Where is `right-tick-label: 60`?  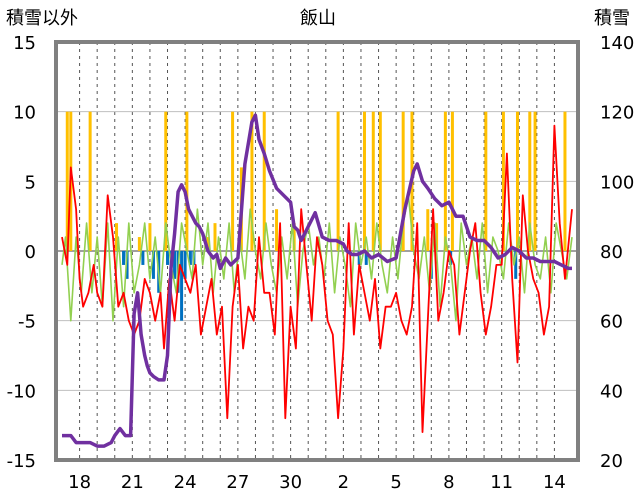
right-tick-label: 60 is located at coordinates (611, 322).